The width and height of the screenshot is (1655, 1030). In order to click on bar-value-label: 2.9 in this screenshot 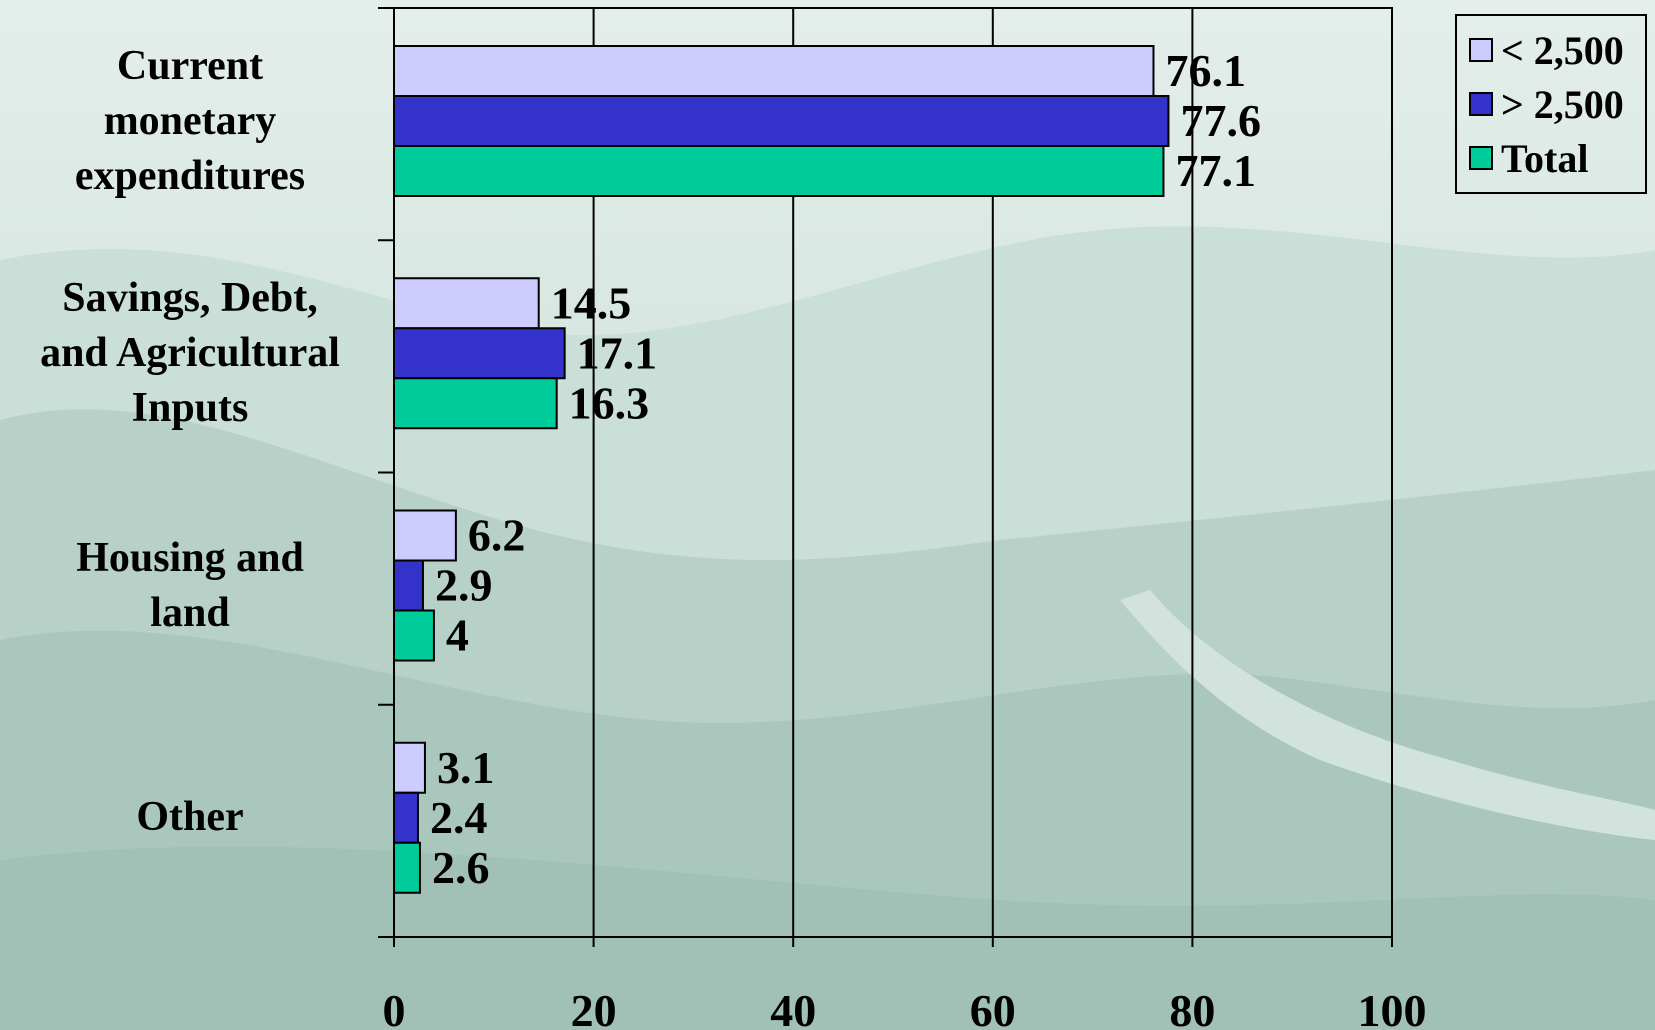, I will do `click(464, 585)`.